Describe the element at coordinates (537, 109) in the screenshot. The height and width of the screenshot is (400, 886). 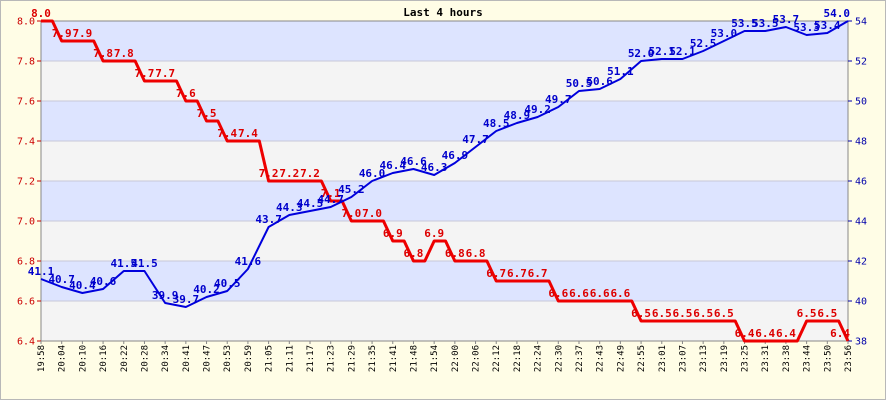
I see `right-point-label: 49.2` at that location.